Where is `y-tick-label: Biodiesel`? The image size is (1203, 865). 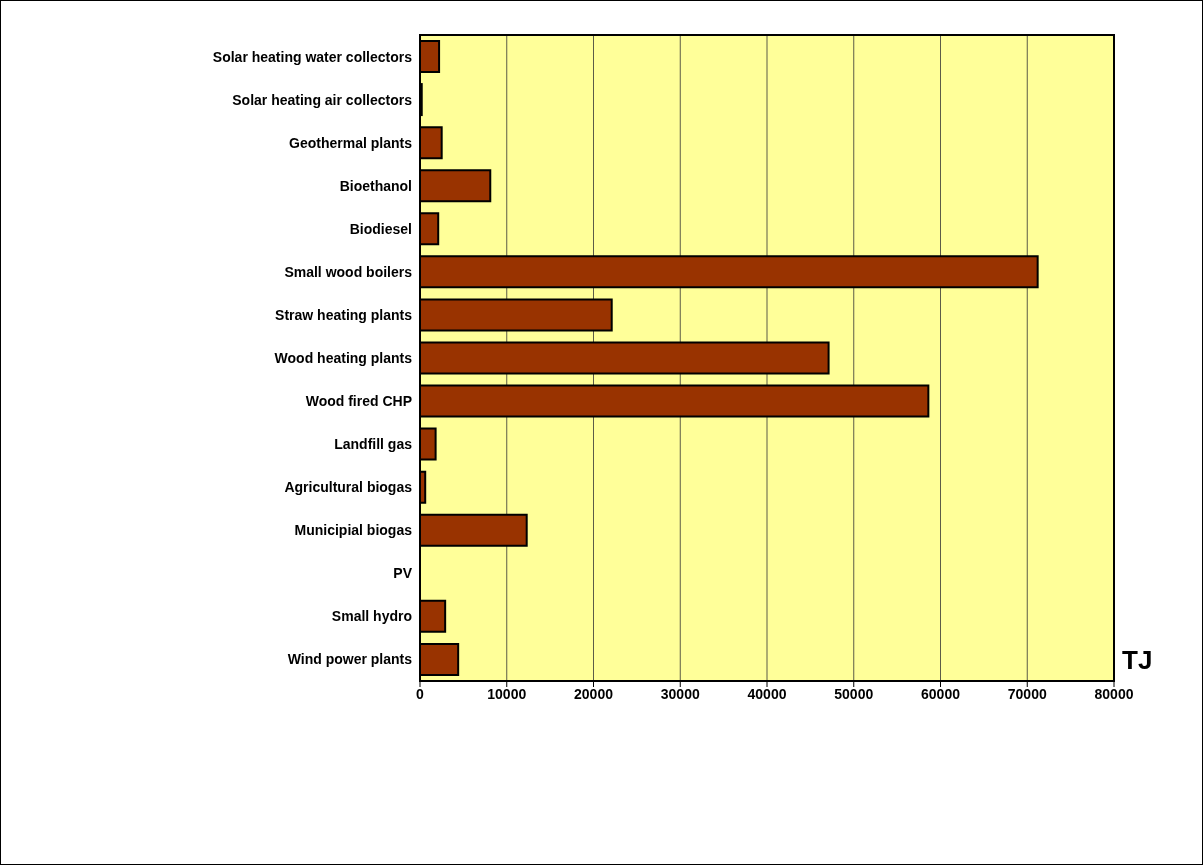 y-tick-label: Biodiesel is located at coordinates (380, 228).